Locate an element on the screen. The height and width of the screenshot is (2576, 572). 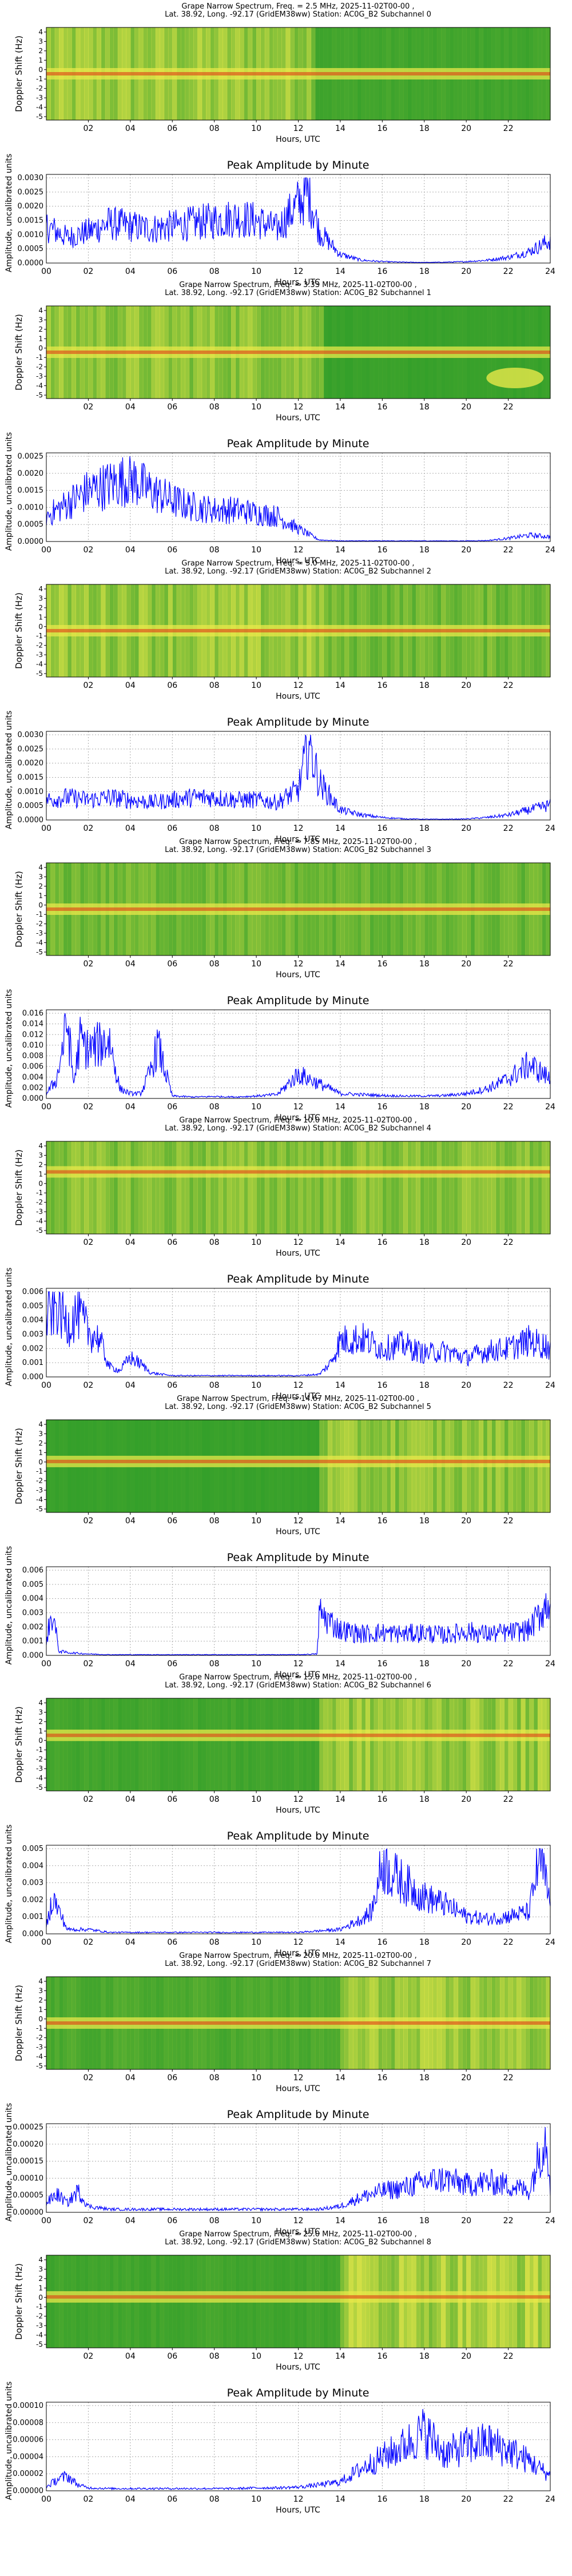
spectrogram-x-tick-label: 18 is located at coordinates (424, 964).